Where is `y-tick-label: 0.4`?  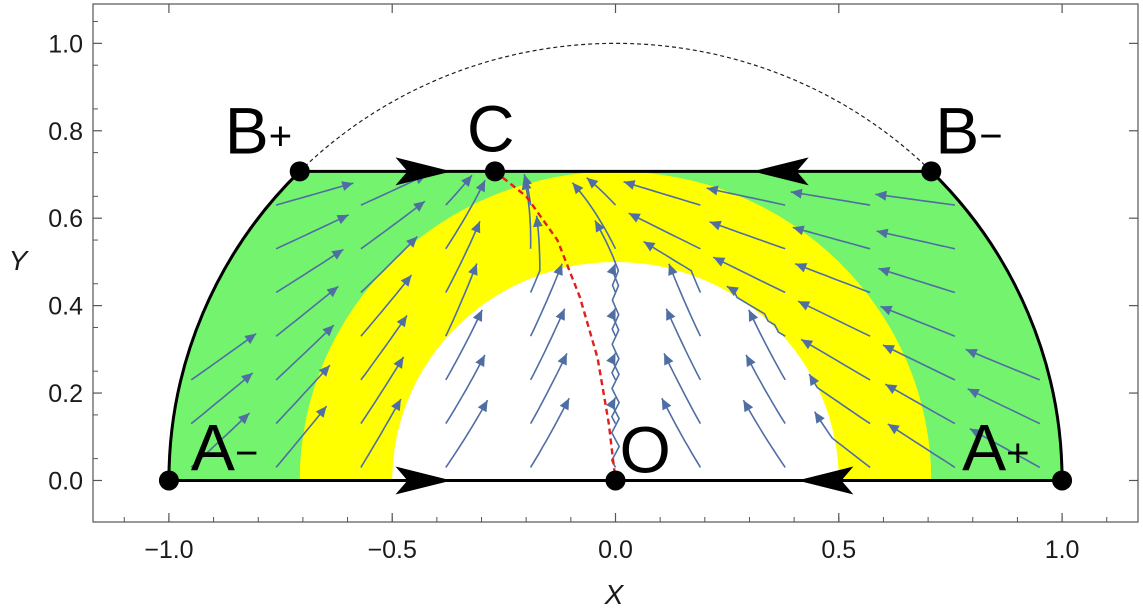 y-tick-label: 0.4 is located at coordinates (65, 307).